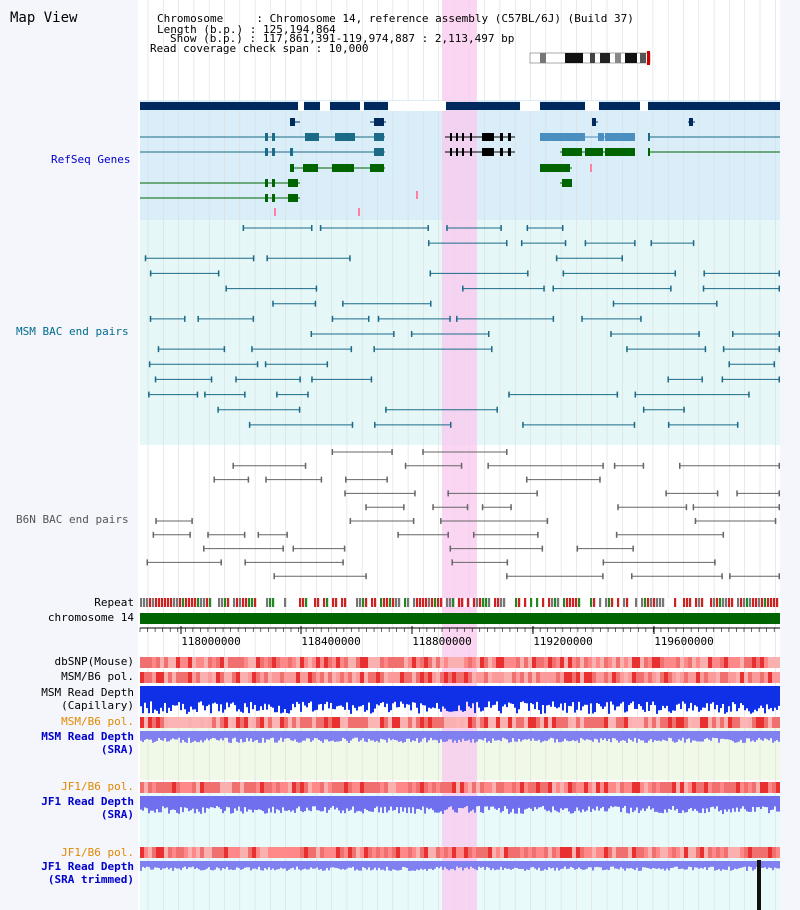  I want to click on track-label-msm-depth-capillary: MSM Read Depth, so click(87, 692).